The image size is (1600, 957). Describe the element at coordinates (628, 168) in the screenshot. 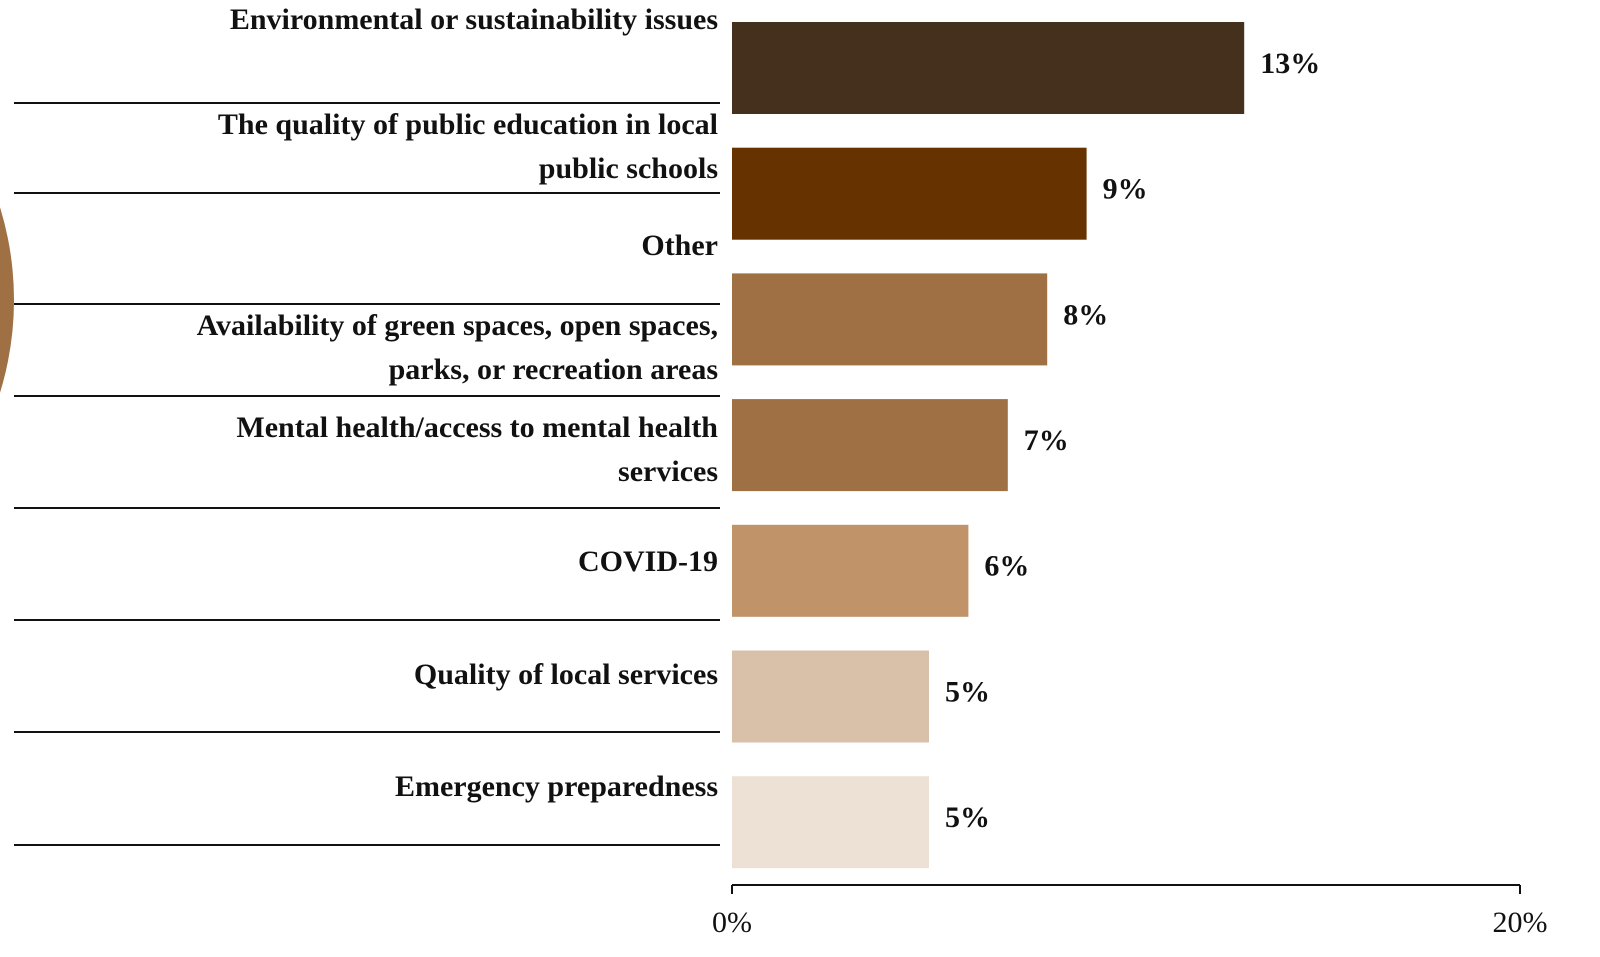

I see `category-label: public schools` at that location.